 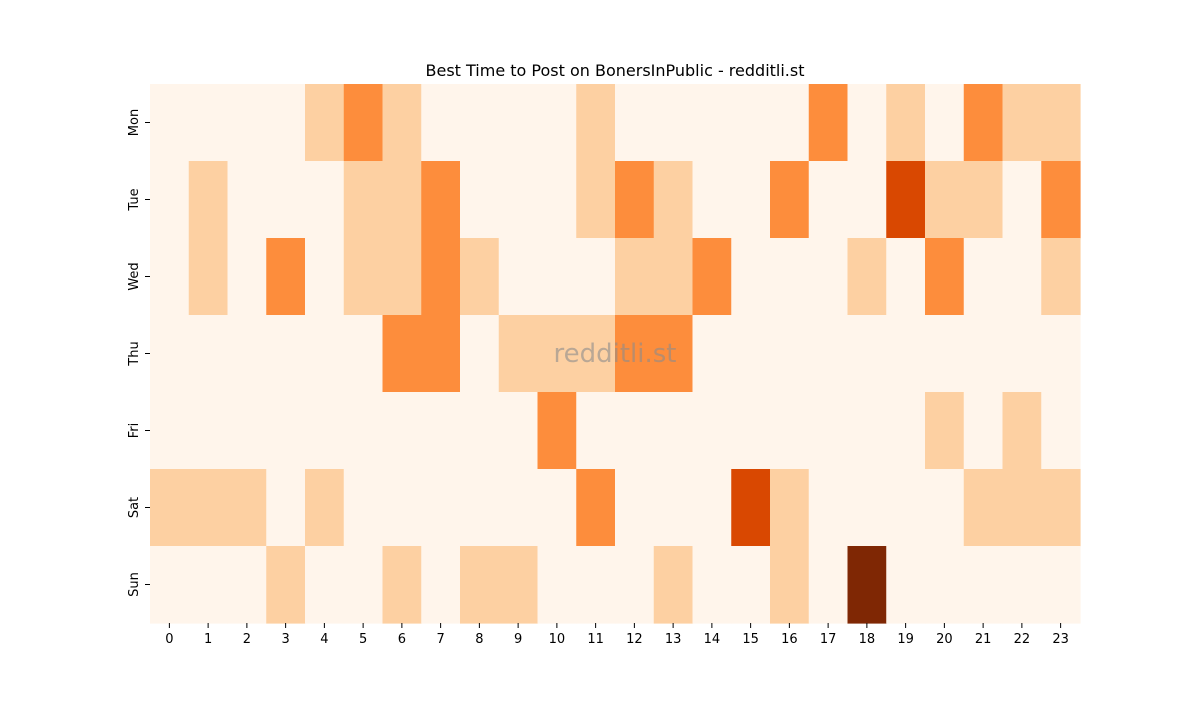 What do you see at coordinates (673, 639) in the screenshot?
I see `x-tick-label-13: 13` at bounding box center [673, 639].